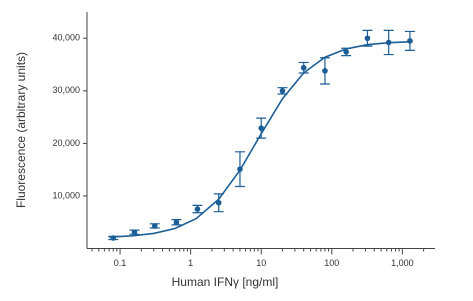 This screenshot has height=301, width=473. Describe the element at coordinates (21, 130) in the screenshot. I see `y-axis-label: Fluorescence (arbitrary units)` at that location.